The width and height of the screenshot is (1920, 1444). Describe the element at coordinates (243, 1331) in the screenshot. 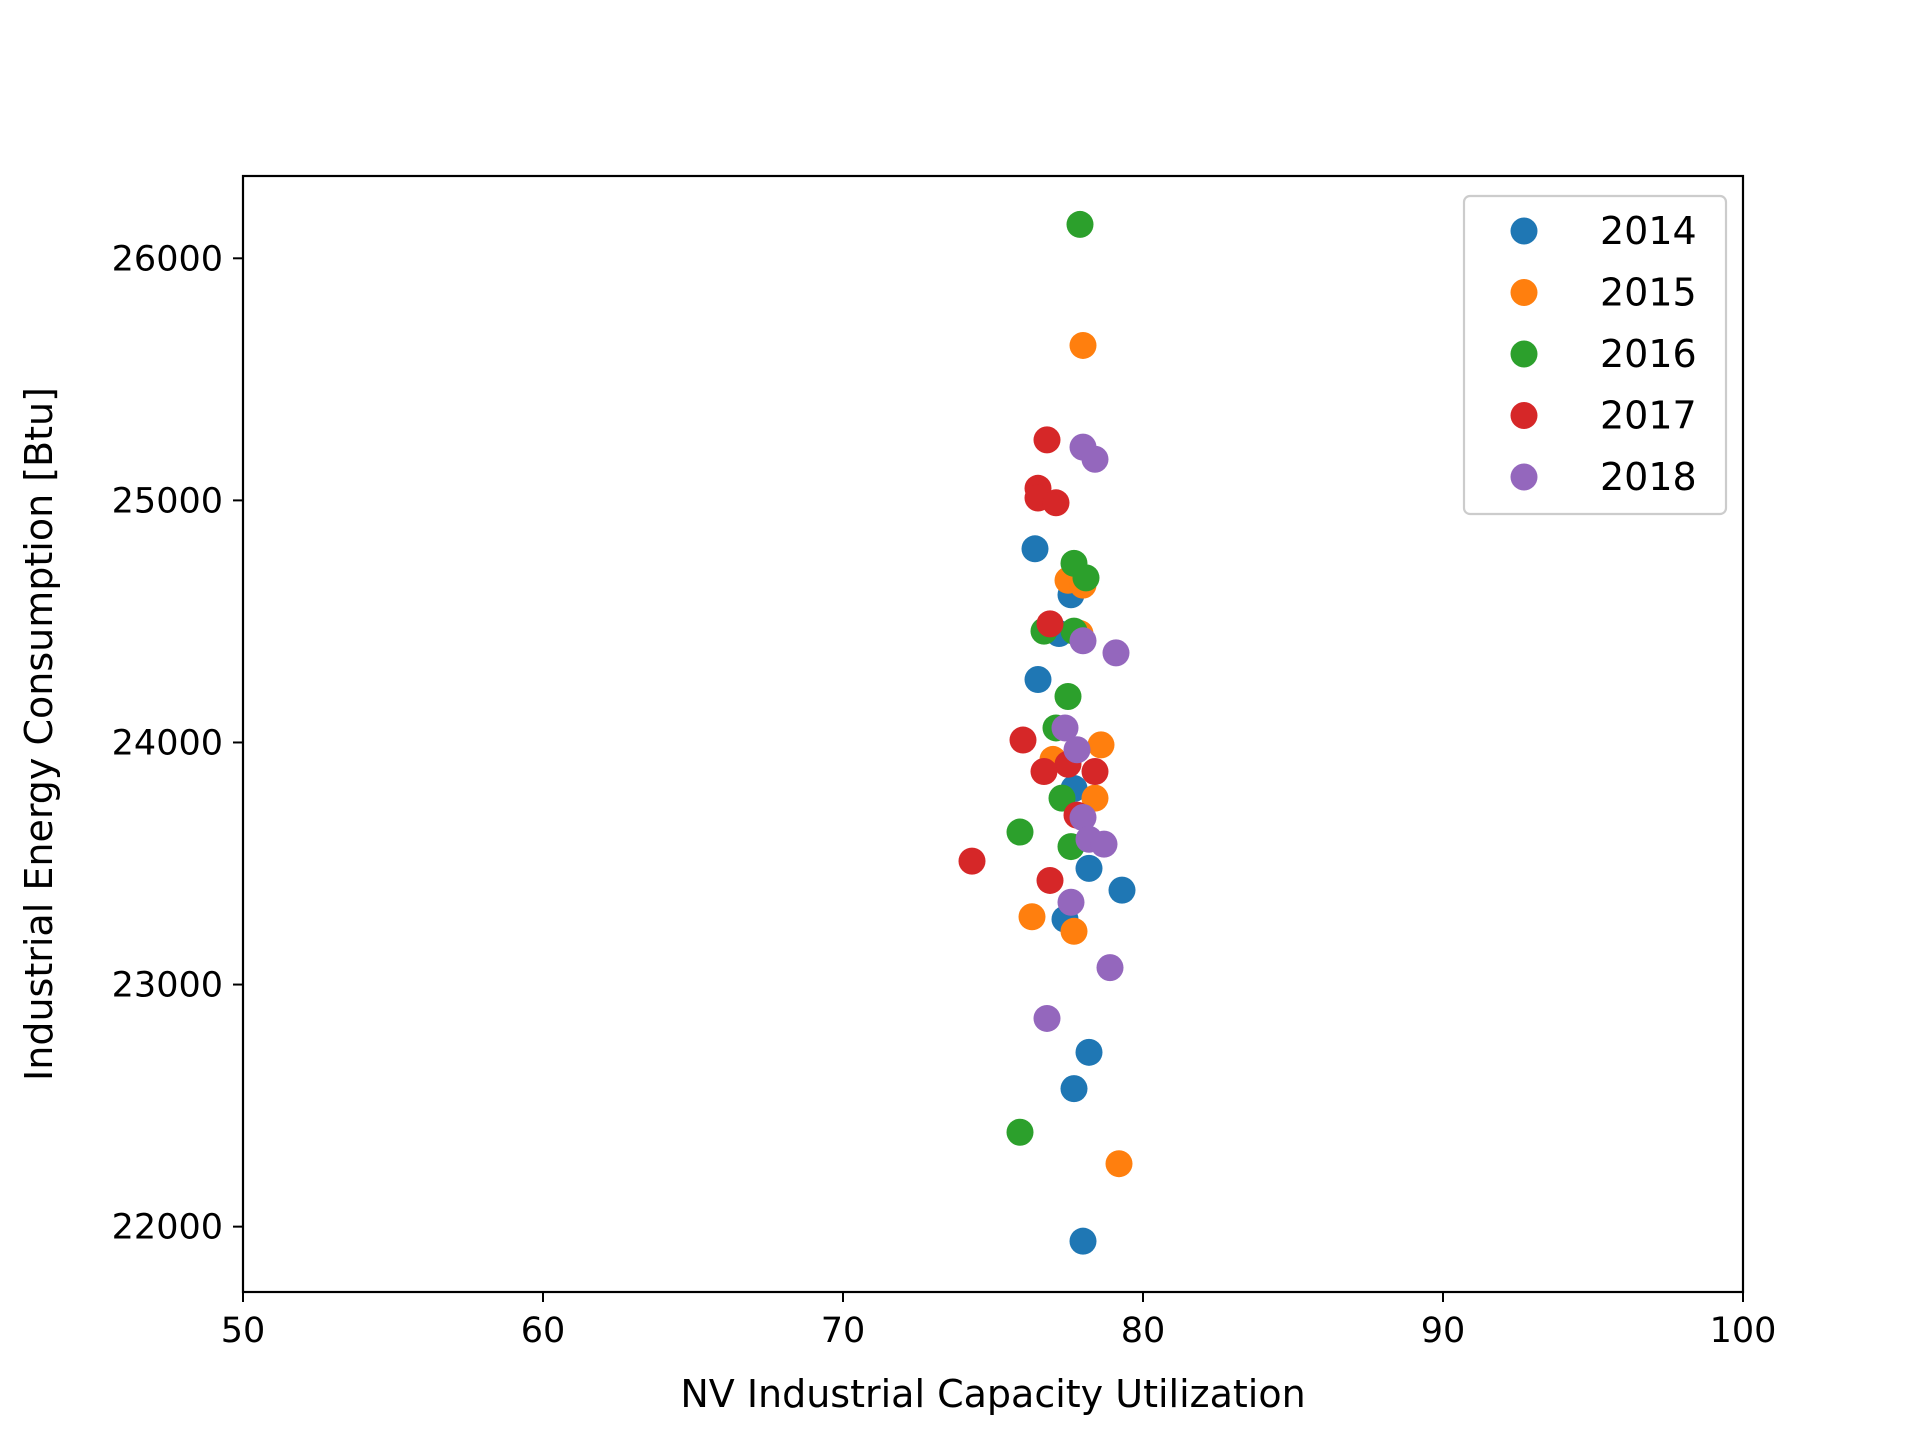

I see `x-tick-label: 50` at that location.